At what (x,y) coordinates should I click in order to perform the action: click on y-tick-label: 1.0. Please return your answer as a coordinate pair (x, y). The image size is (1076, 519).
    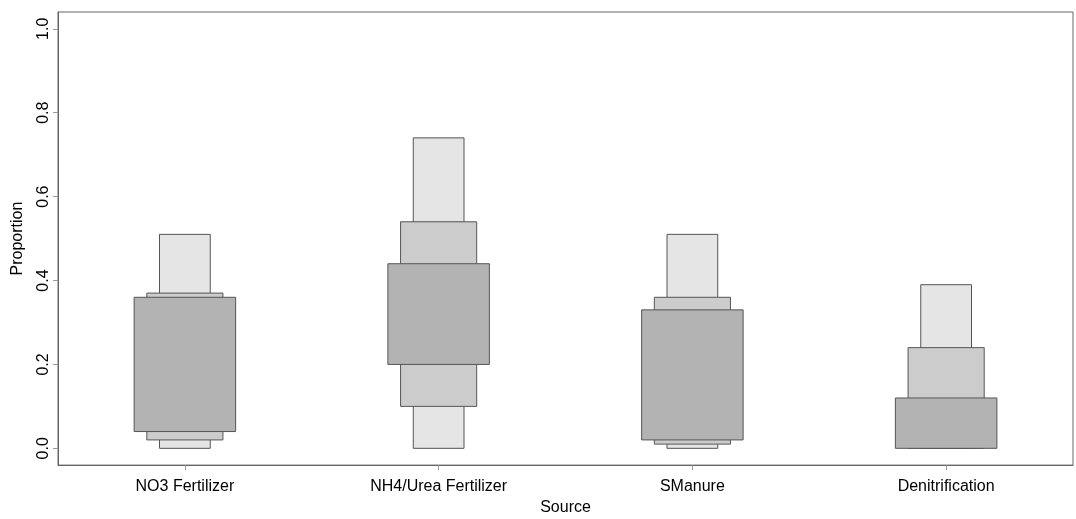
    Looking at the image, I should click on (42, 28).